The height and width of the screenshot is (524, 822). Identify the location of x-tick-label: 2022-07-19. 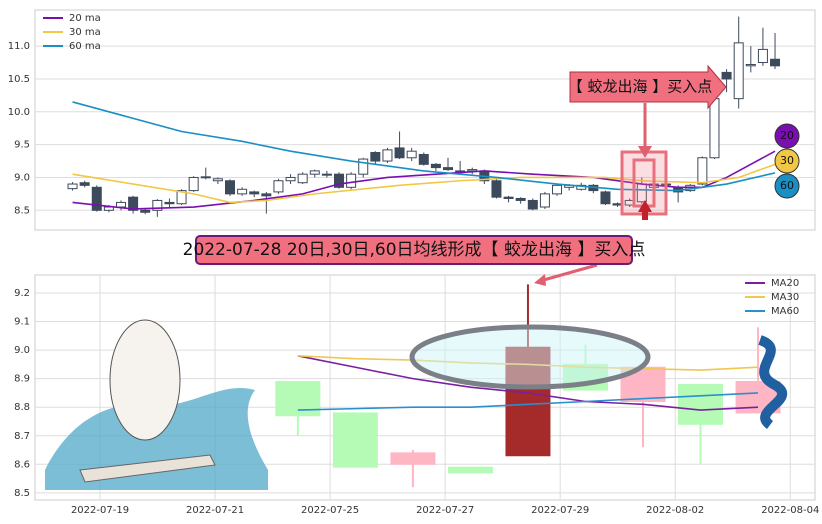
(100, 510).